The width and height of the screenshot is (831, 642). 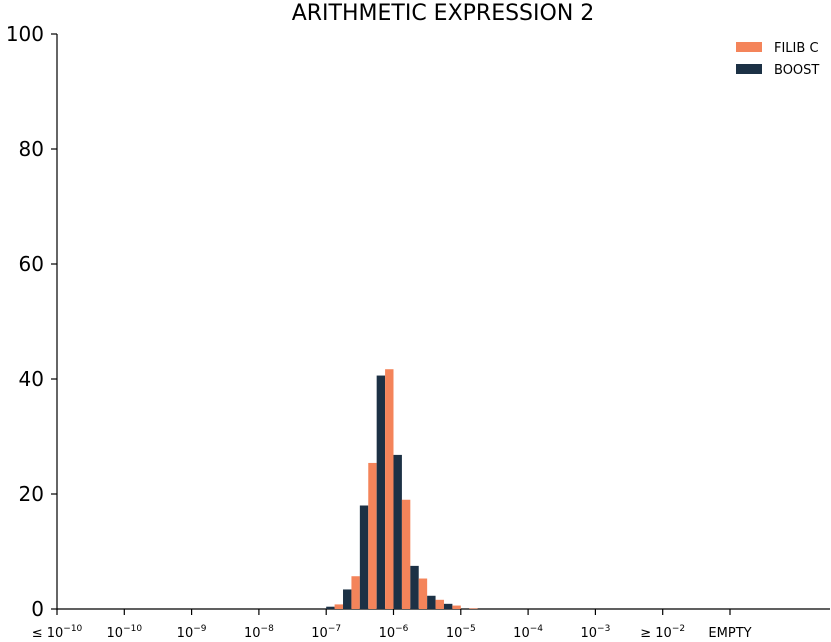 What do you see at coordinates (394, 632) in the screenshot?
I see `x-tick-label: 10⁻⁶` at bounding box center [394, 632].